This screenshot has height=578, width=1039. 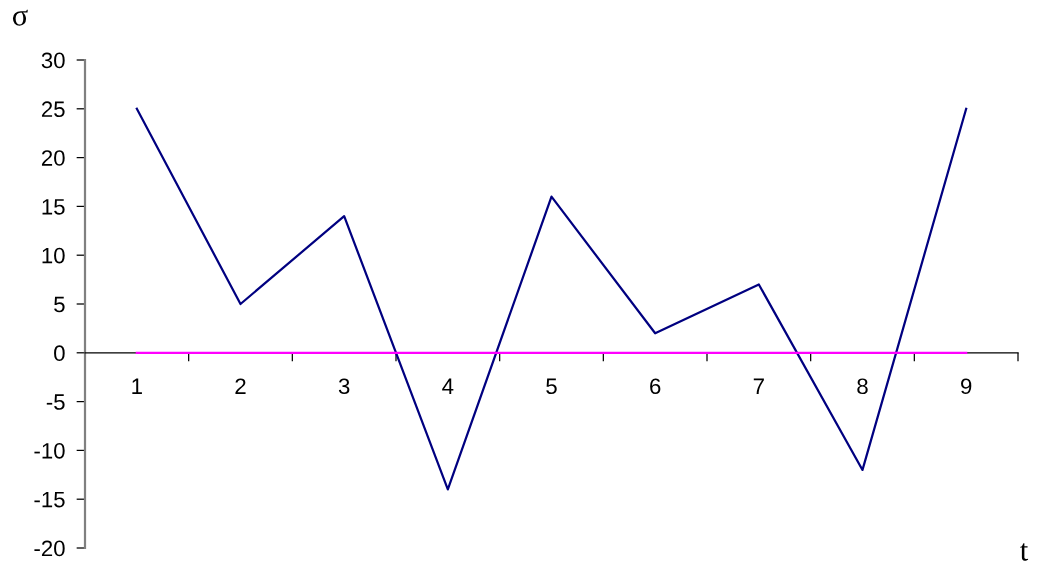 I want to click on y-tick-label: -20, so click(x=49, y=548).